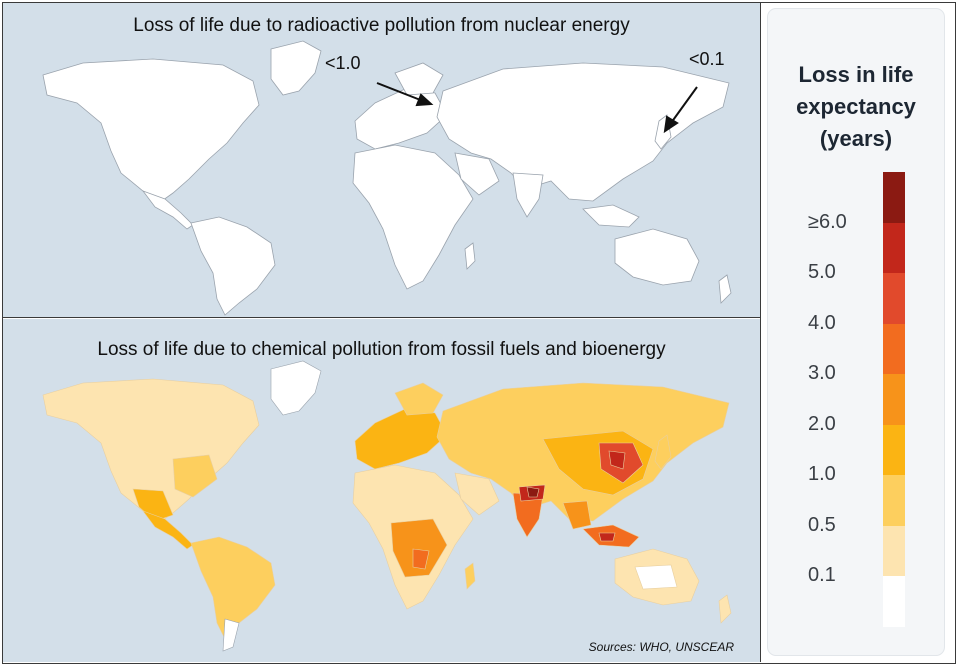 This screenshot has width=958, height=667. I want to click on legend-title-line: expectancy, so click(856, 106).